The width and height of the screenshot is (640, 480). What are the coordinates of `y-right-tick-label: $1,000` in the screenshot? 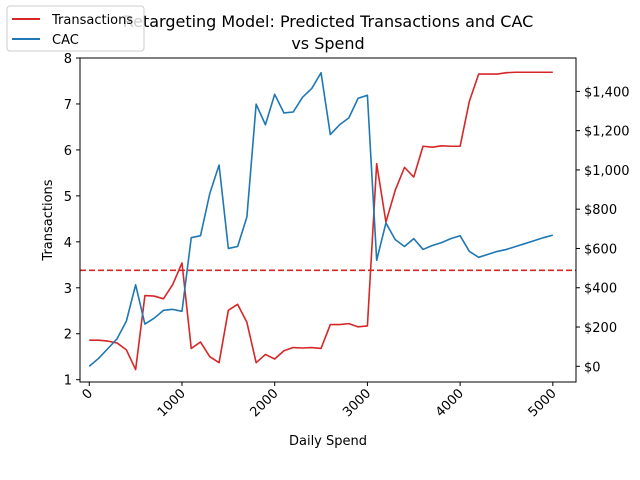 It's located at (607, 171).